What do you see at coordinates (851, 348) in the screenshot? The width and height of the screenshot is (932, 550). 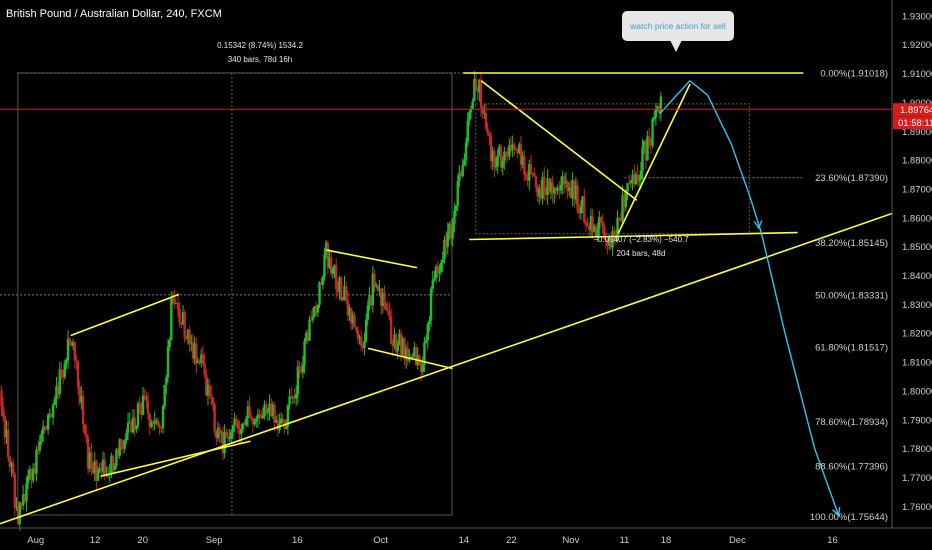 I see `fib-label-61-8: 61.80%(1.81517)` at bounding box center [851, 348].